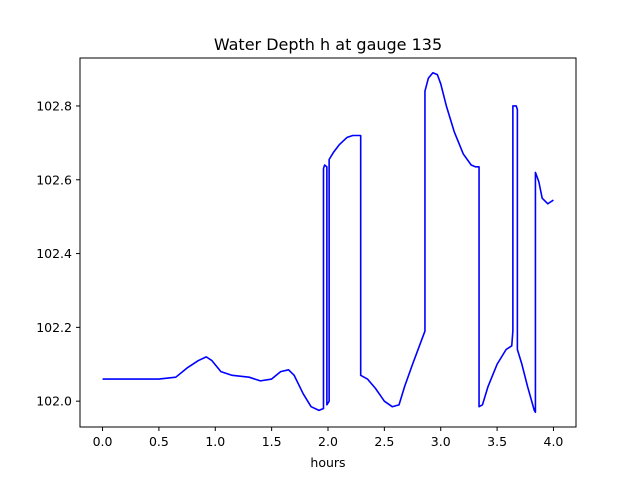 The width and height of the screenshot is (640, 480). Describe the element at coordinates (54, 253) in the screenshot. I see `y-tick-label: 102.4` at that location.